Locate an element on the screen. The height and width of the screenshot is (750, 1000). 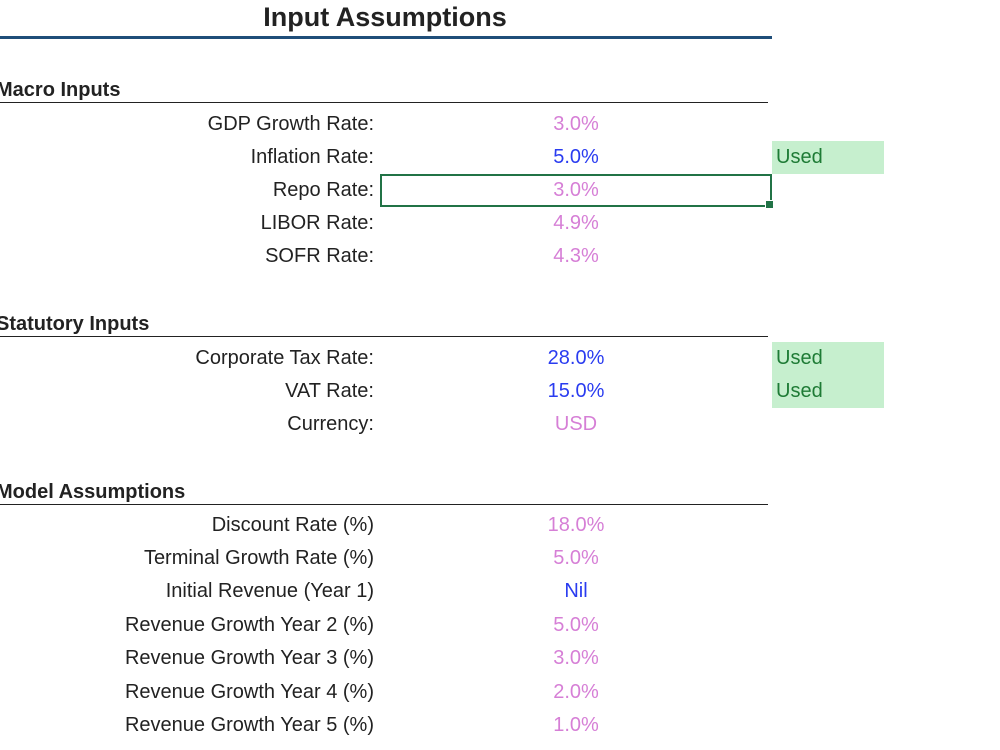
value-cell: 4.9% is located at coordinates (576, 223).